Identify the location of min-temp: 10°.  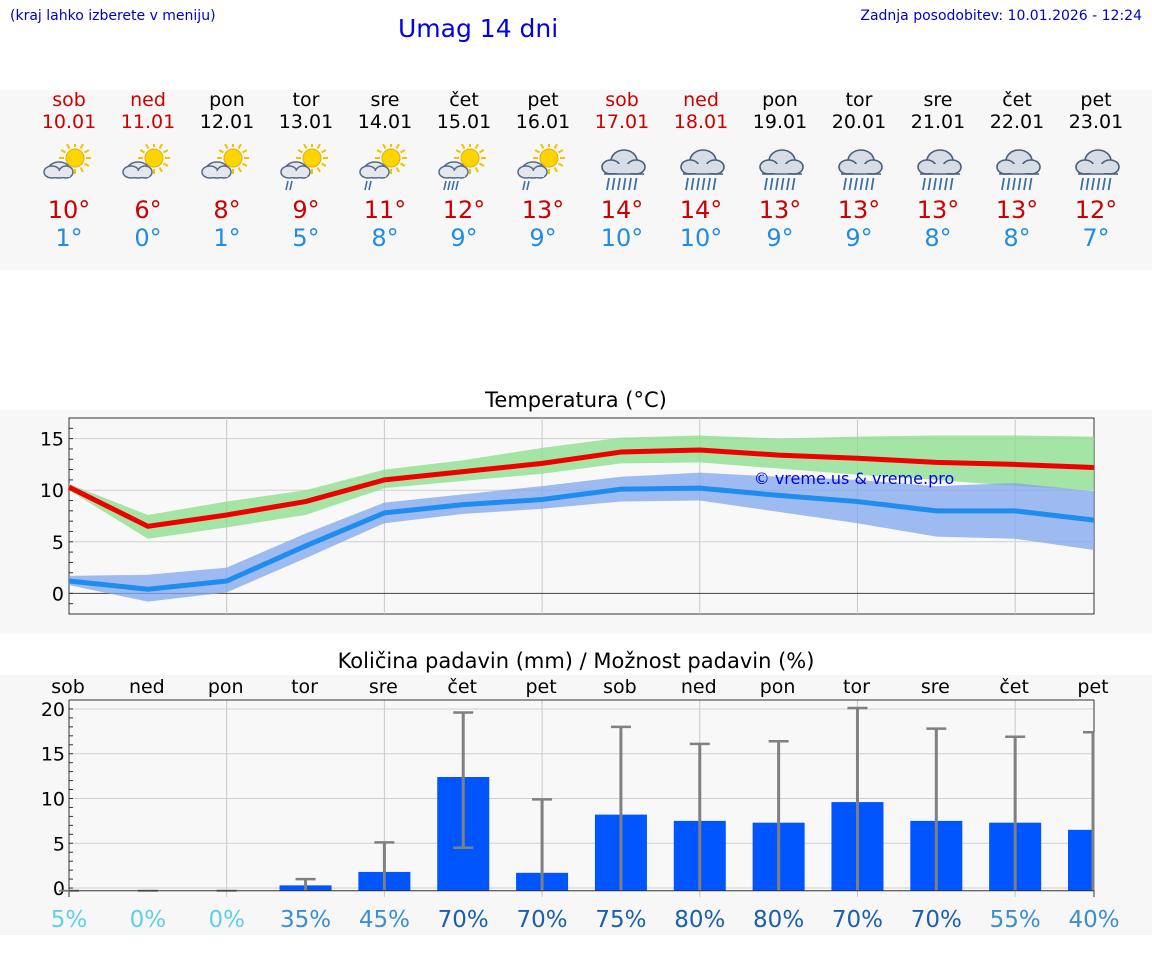
(622, 238).